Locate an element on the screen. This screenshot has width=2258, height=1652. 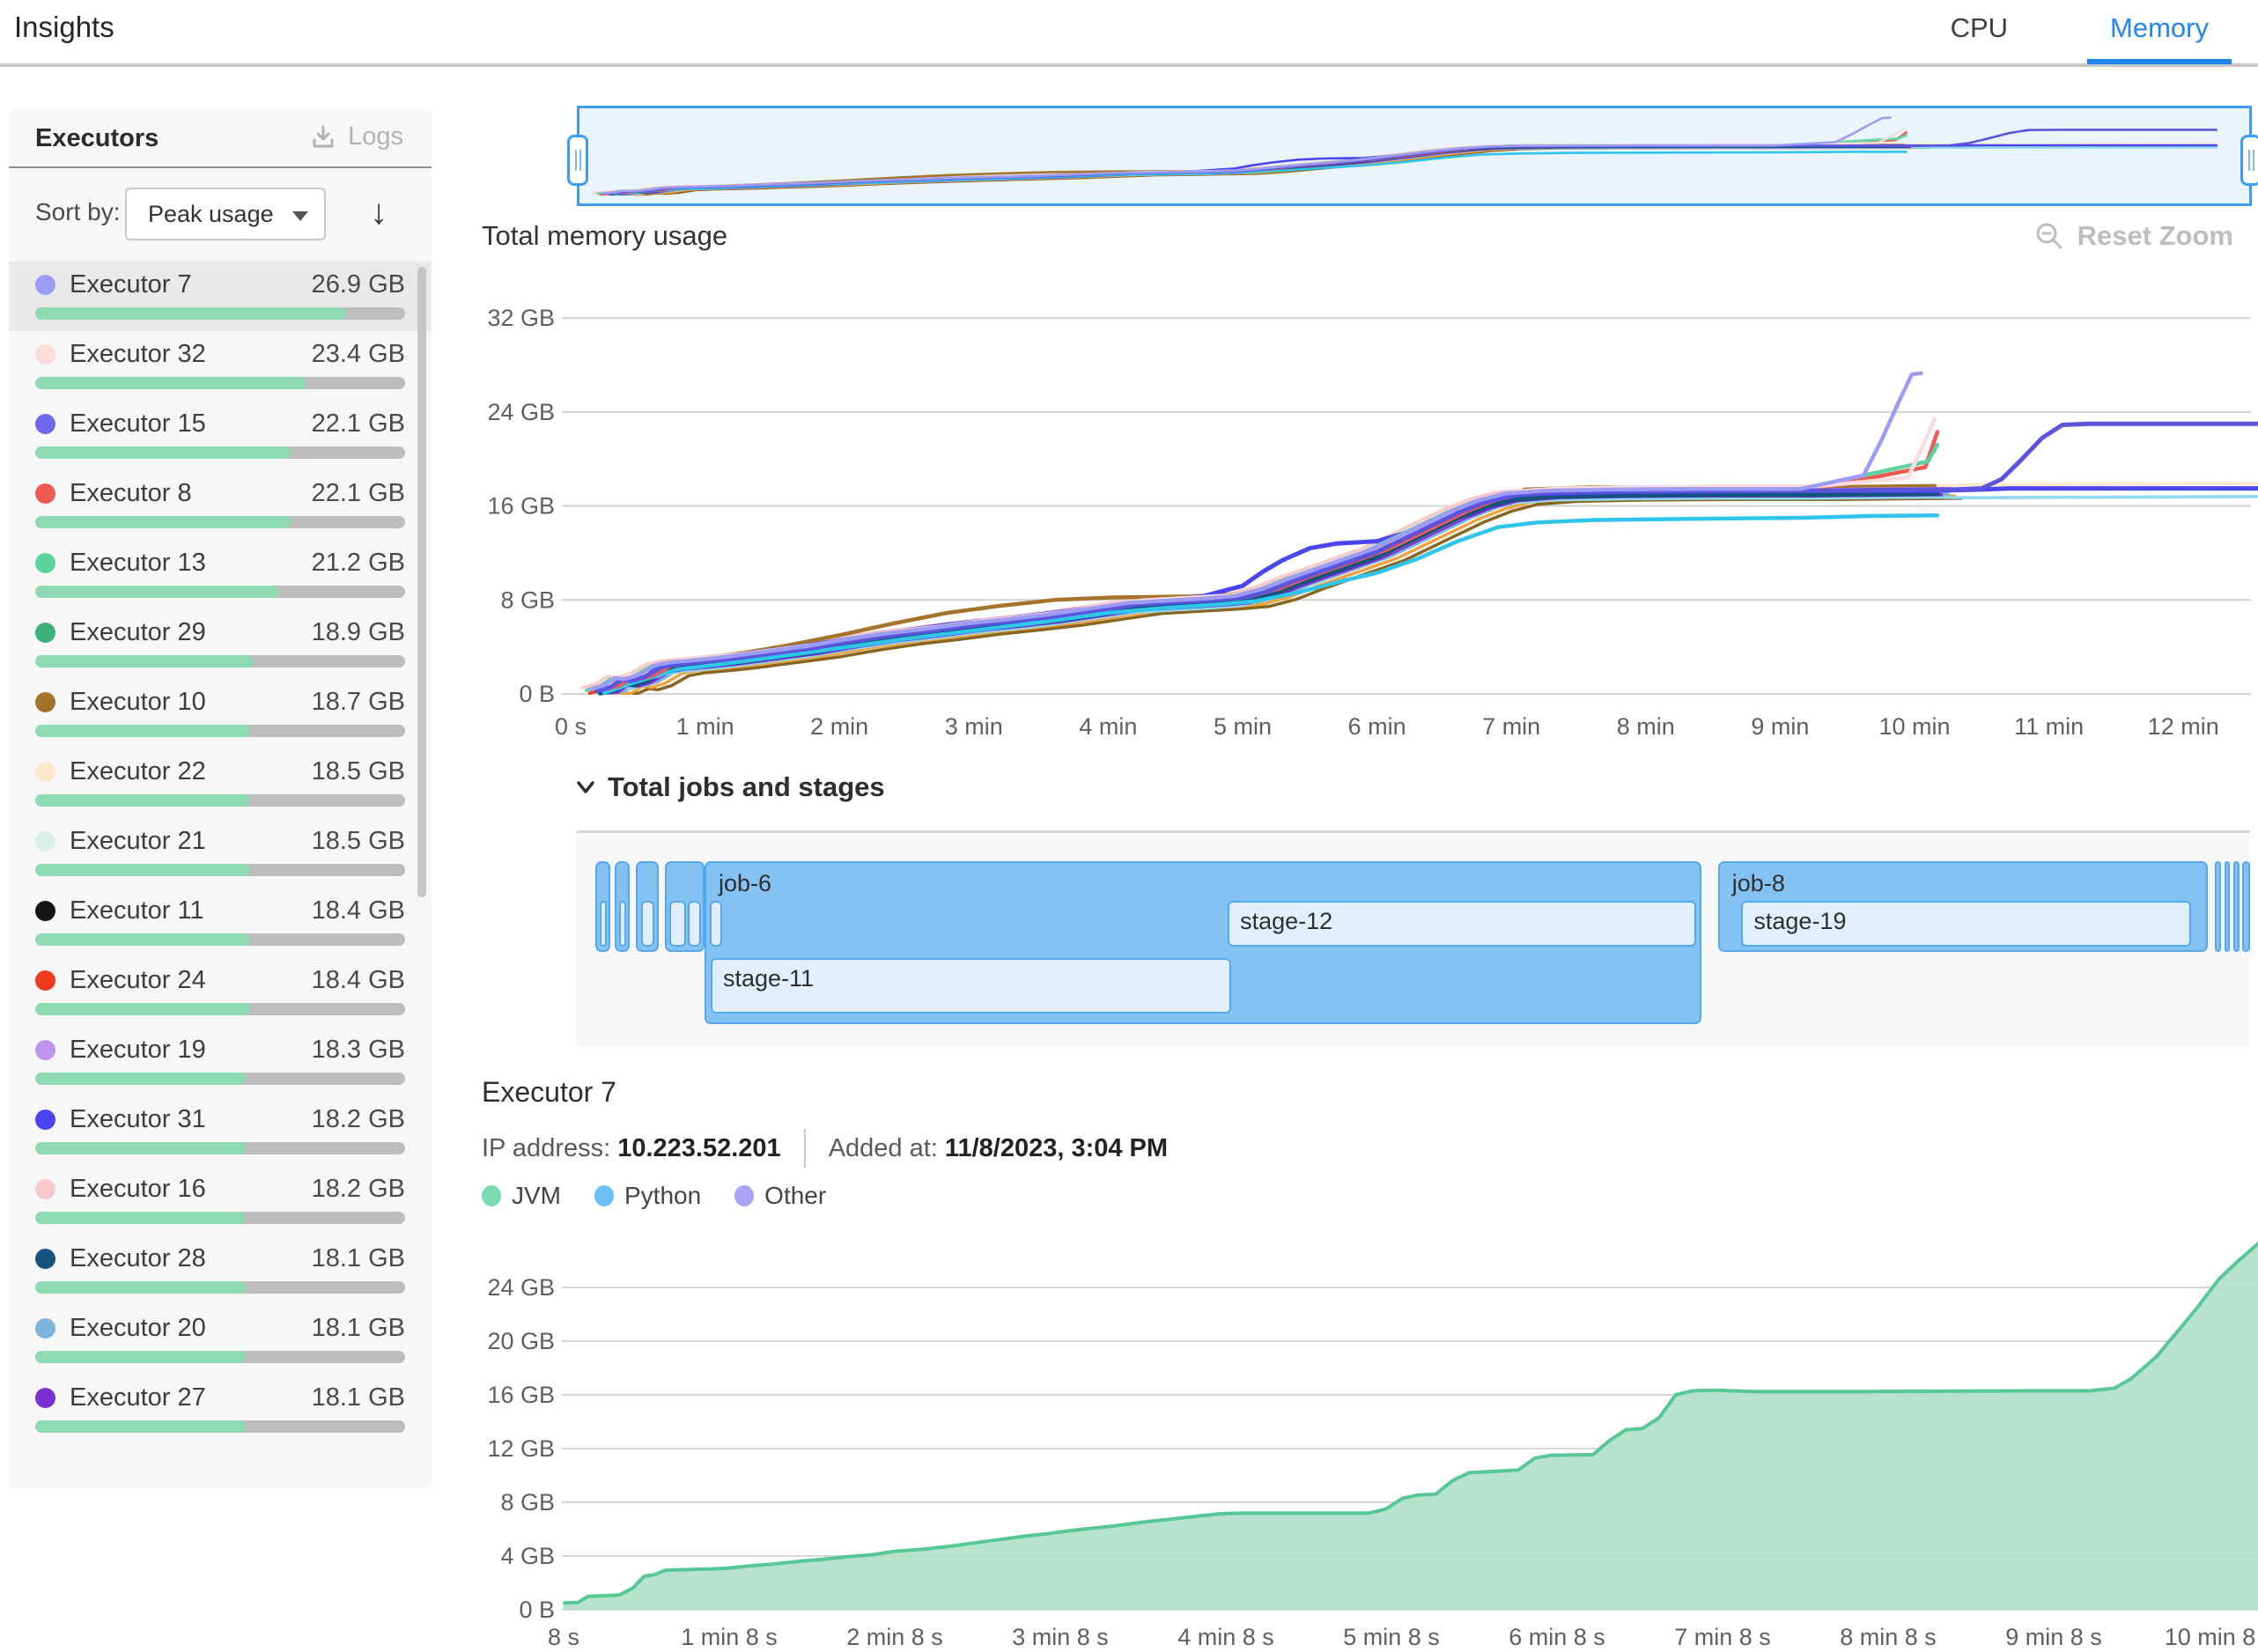
executors-panel-header: Executors Logs is located at coordinates (221, 139).